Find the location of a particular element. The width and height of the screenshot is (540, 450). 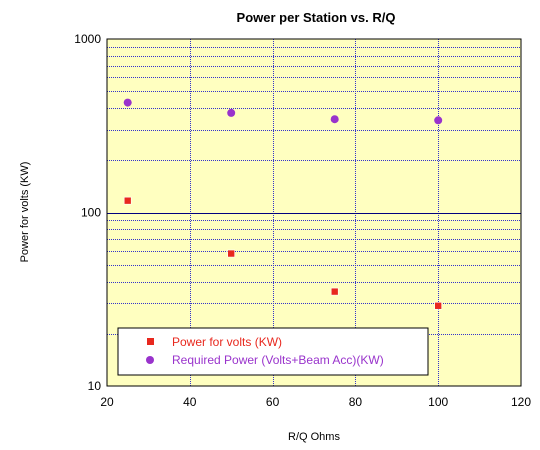

legend-entry-power-for-volts: Power for volts (KW) is located at coordinates (227, 342).